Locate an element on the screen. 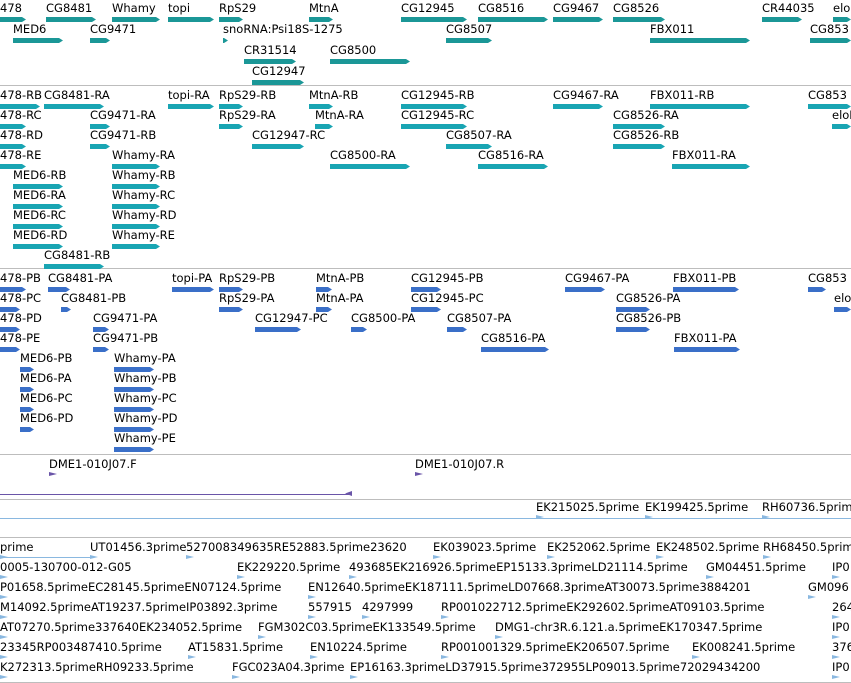 This screenshot has height=683, width=851. transcript-label: 478-RE is located at coordinates (21, 155).